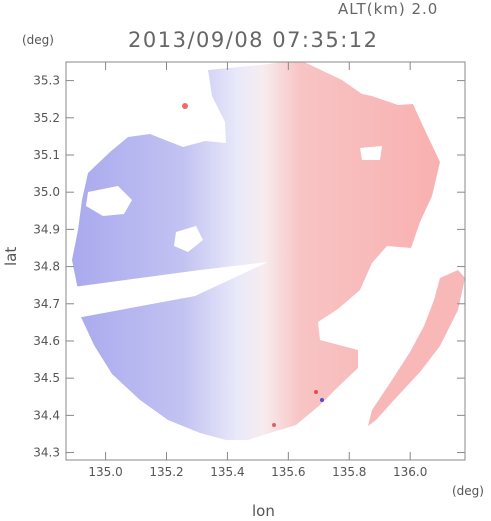 The height and width of the screenshot is (521, 491). What do you see at coordinates (349, 472) in the screenshot?
I see `x-tick-label: 135.8` at bounding box center [349, 472].